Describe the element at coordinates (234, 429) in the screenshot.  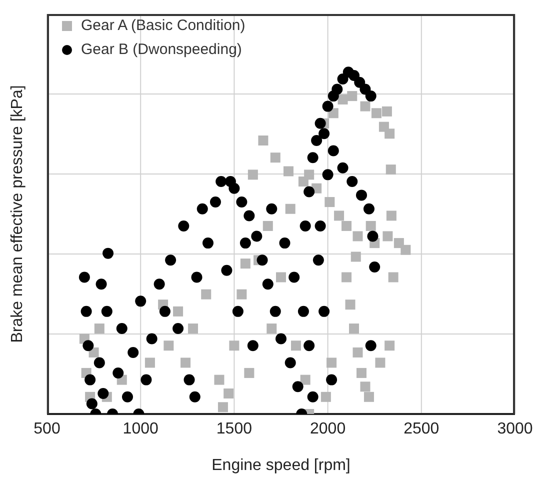
I see `x-tick-label: 1500` at that location.